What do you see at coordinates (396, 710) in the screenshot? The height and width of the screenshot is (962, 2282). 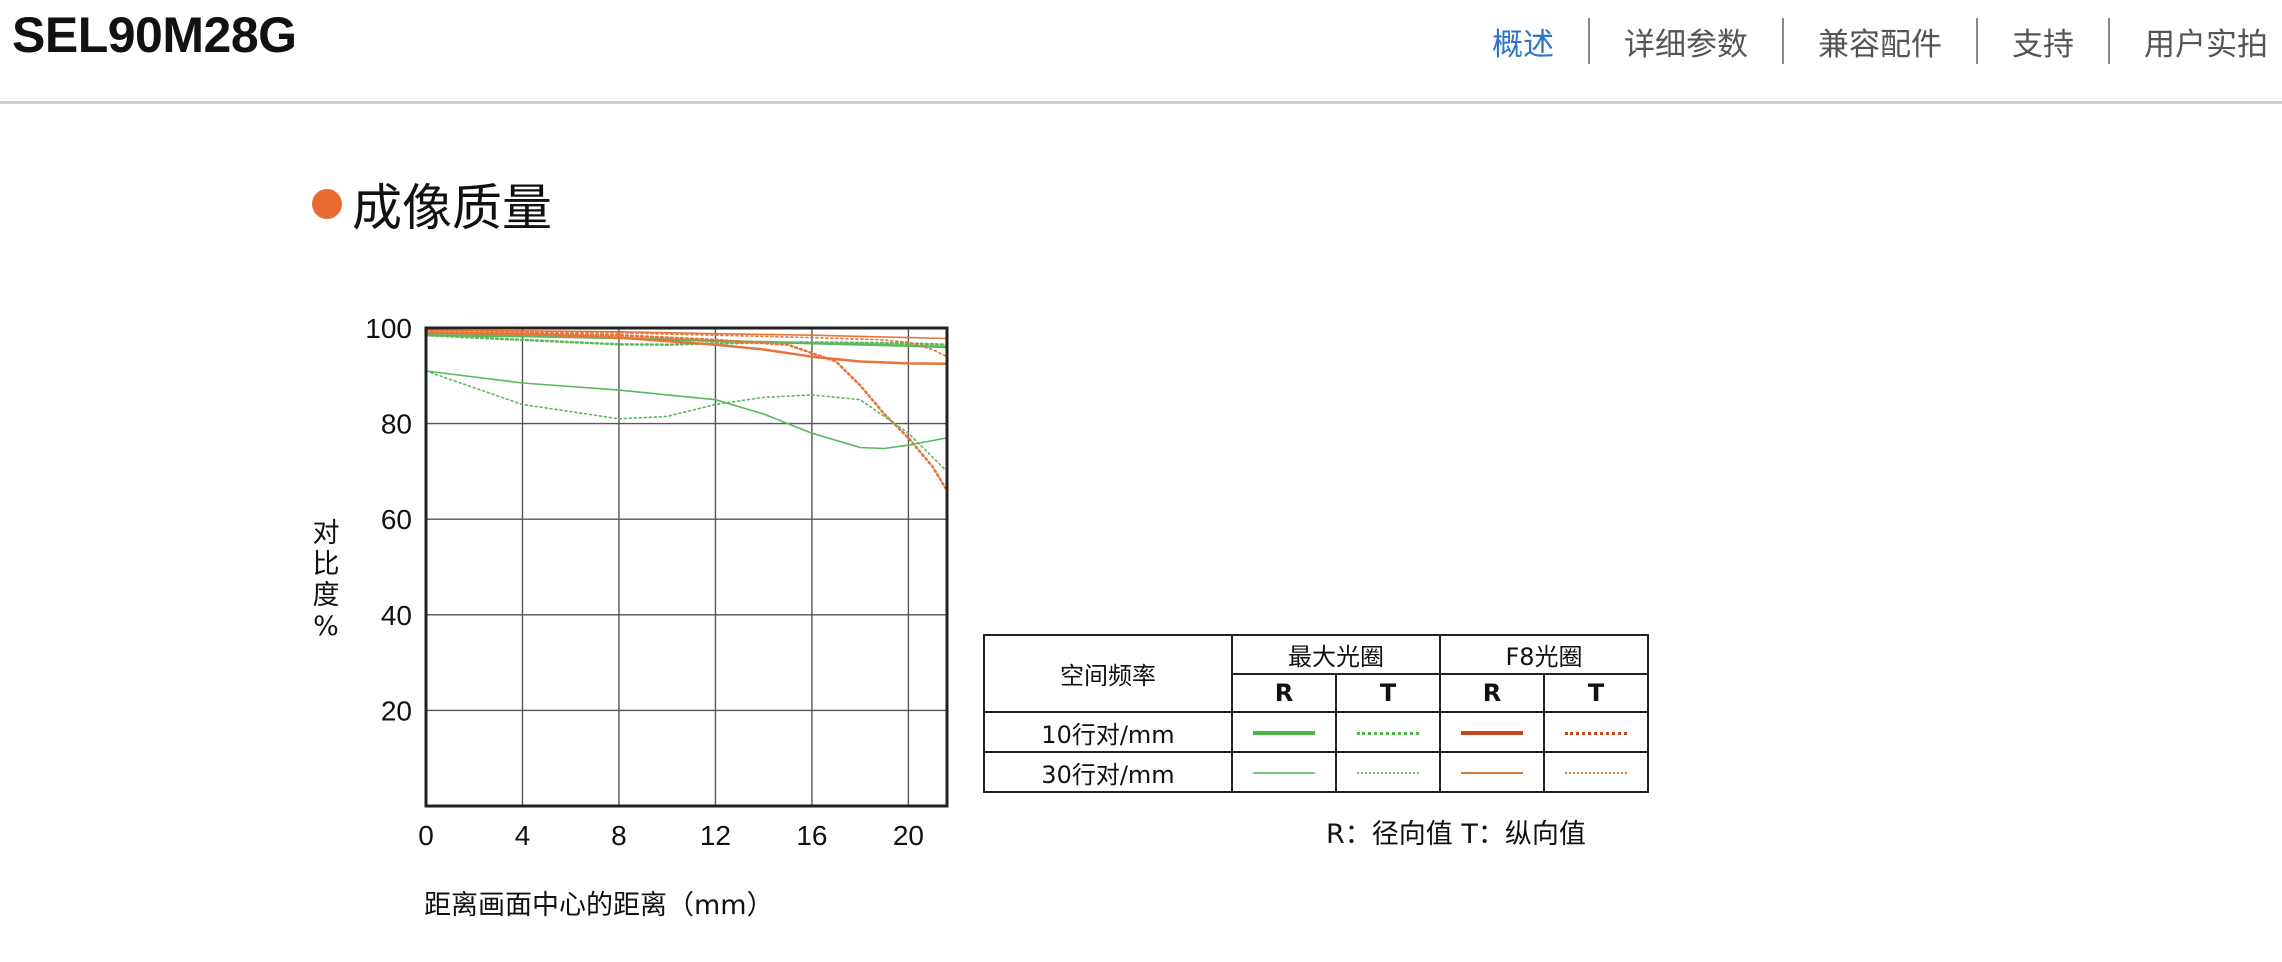 I see `y-tick-label: 20` at bounding box center [396, 710].